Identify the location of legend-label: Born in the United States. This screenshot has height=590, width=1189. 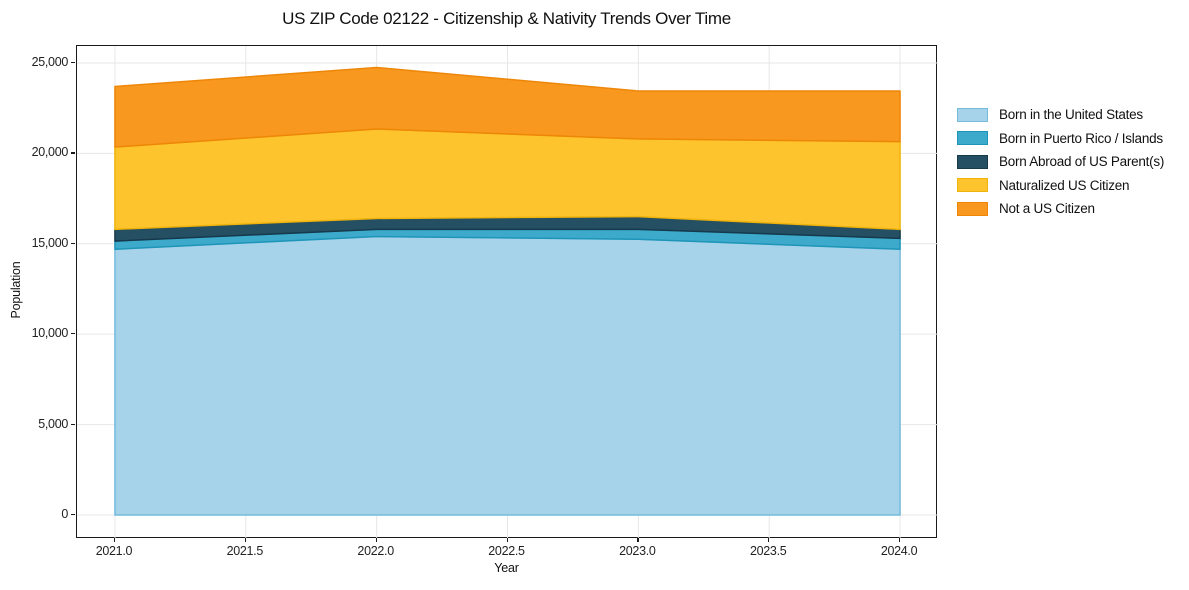
(1071, 115).